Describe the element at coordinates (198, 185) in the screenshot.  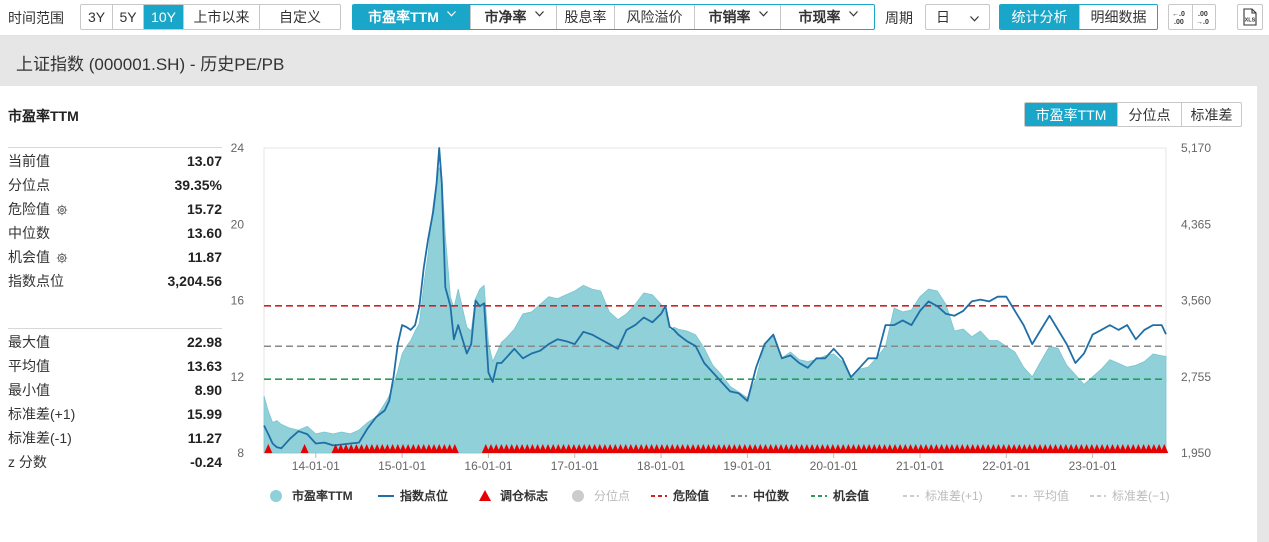
I see `stat-value: 39.35%` at that location.